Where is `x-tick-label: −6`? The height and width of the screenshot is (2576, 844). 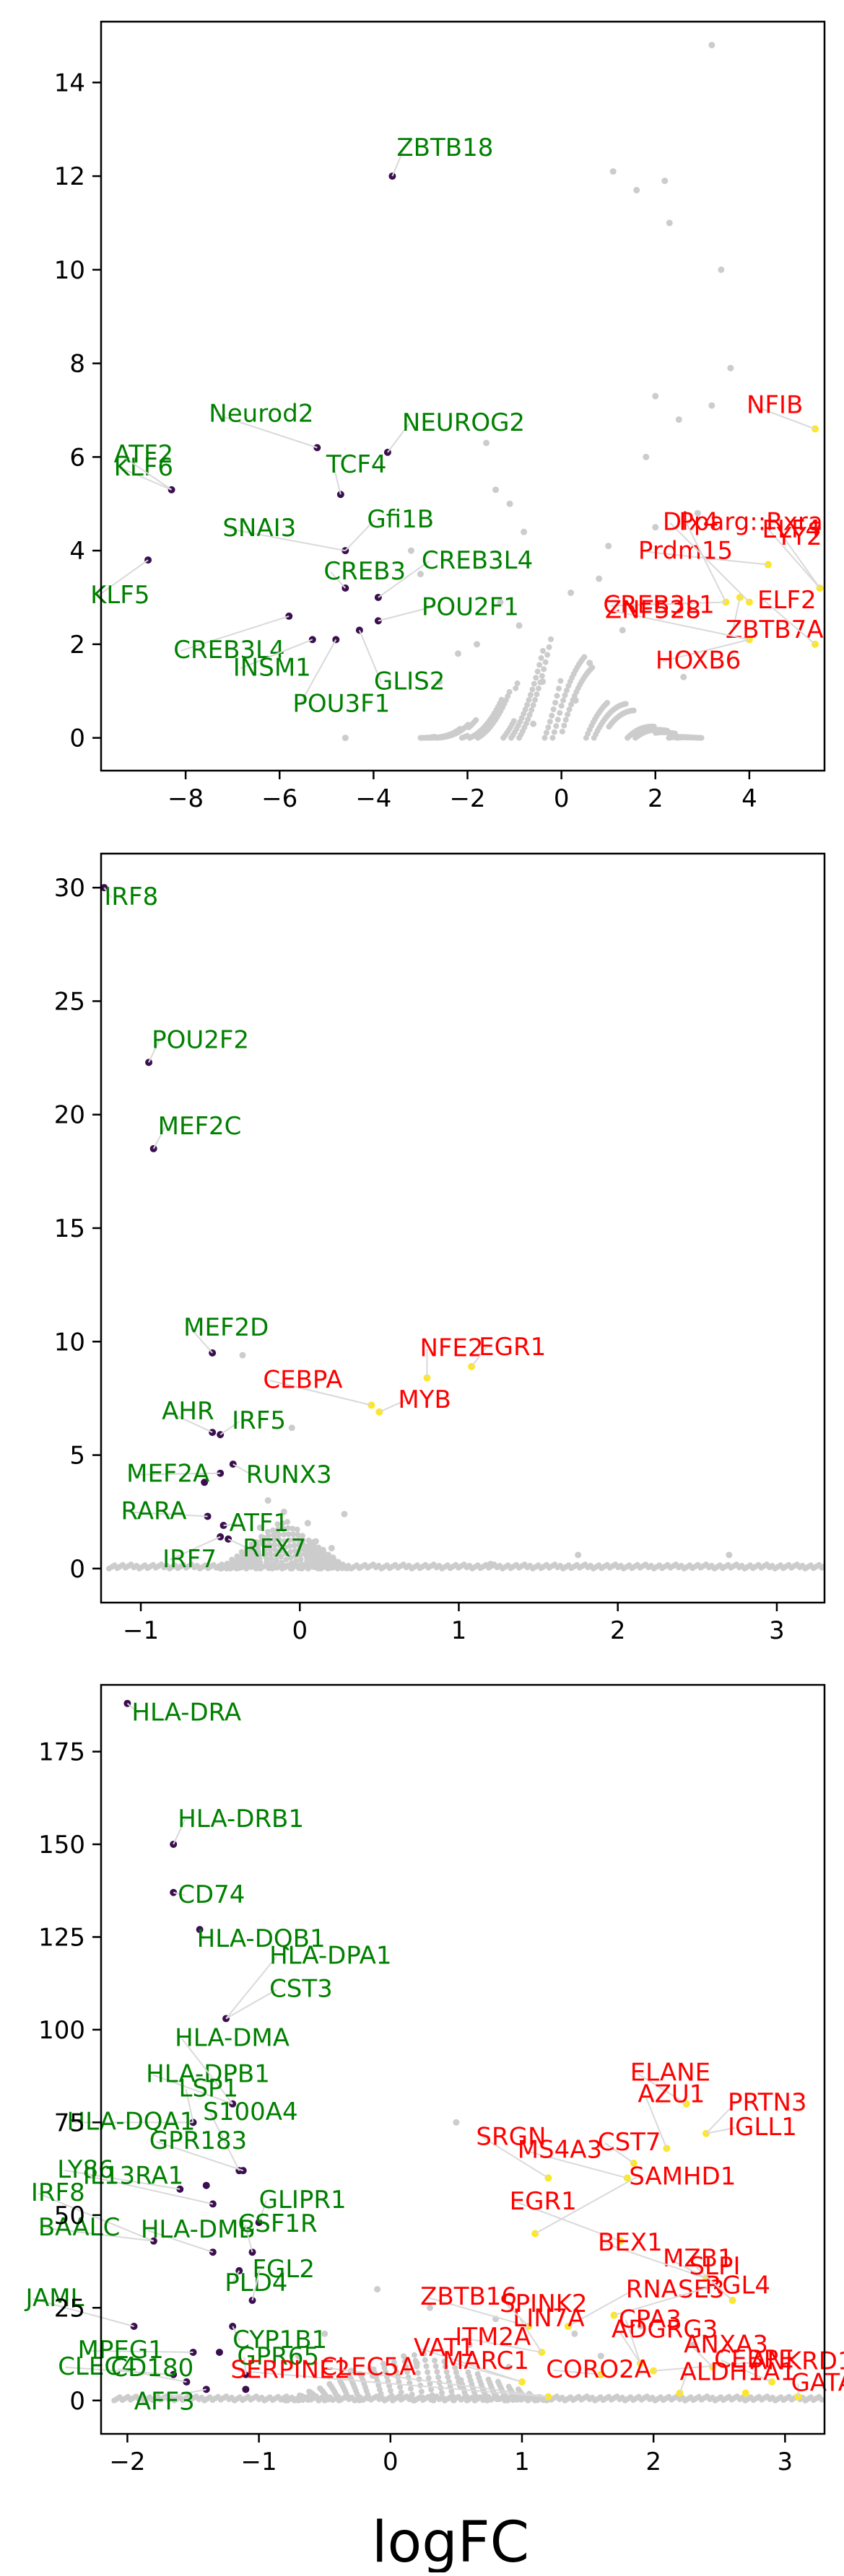
x-tick-label: −6 is located at coordinates (279, 798).